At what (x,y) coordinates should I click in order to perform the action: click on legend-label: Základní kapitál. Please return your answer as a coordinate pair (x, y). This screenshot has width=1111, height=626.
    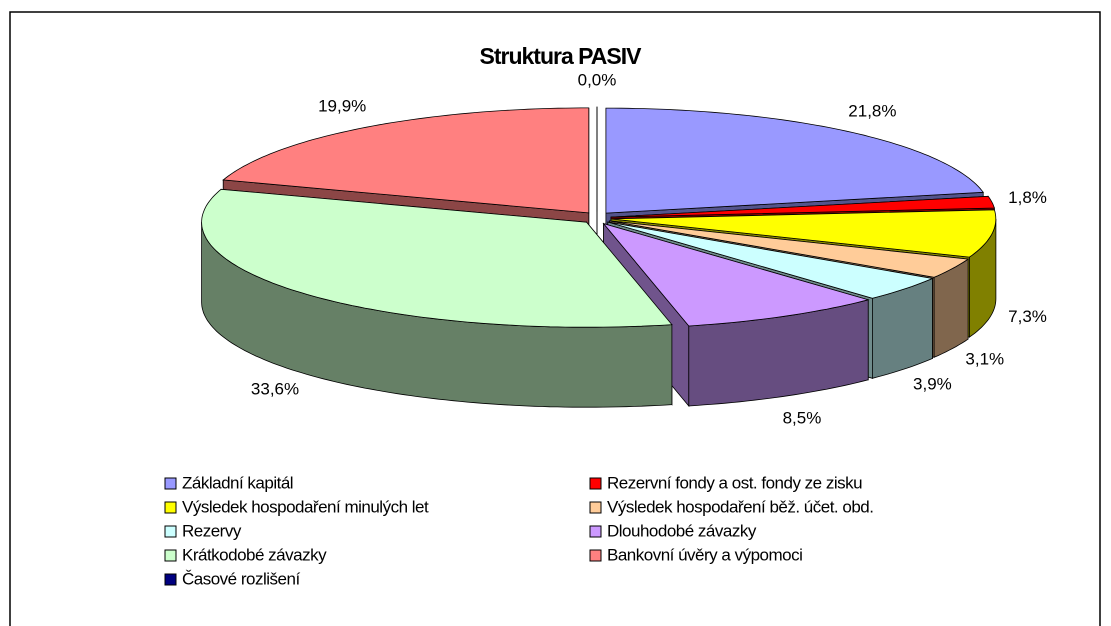
    Looking at the image, I should click on (237, 482).